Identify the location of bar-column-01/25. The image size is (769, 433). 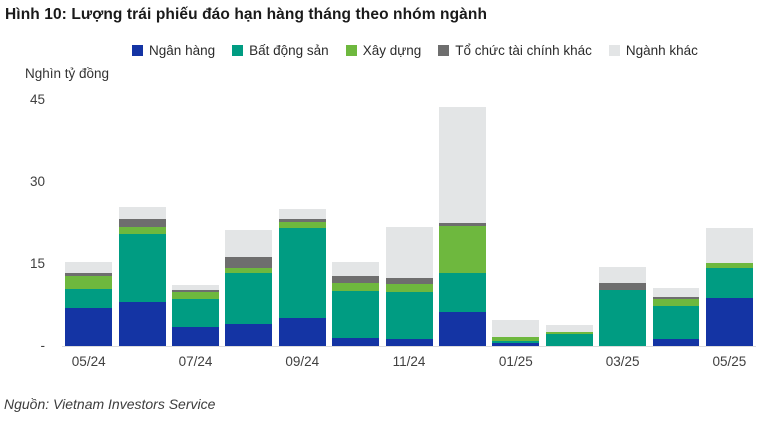
(515, 223).